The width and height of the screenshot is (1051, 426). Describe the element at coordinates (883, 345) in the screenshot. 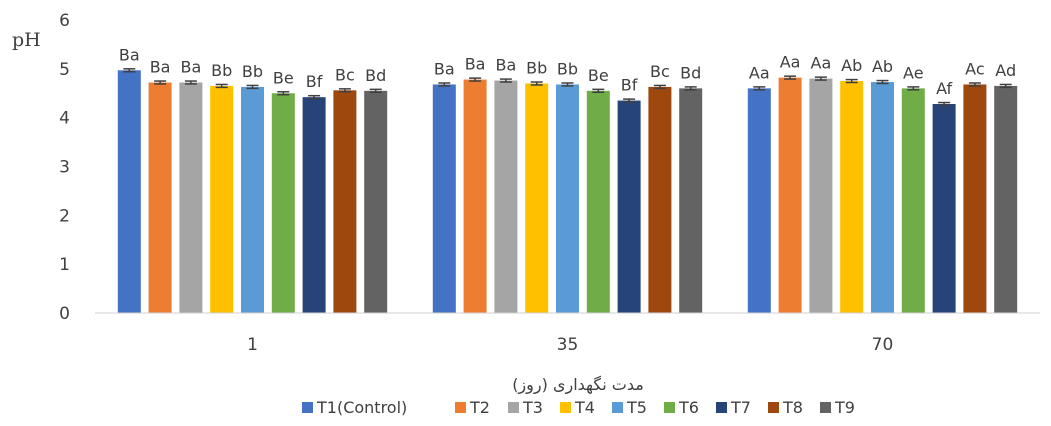

I see `x-tick-label: 70` at that location.